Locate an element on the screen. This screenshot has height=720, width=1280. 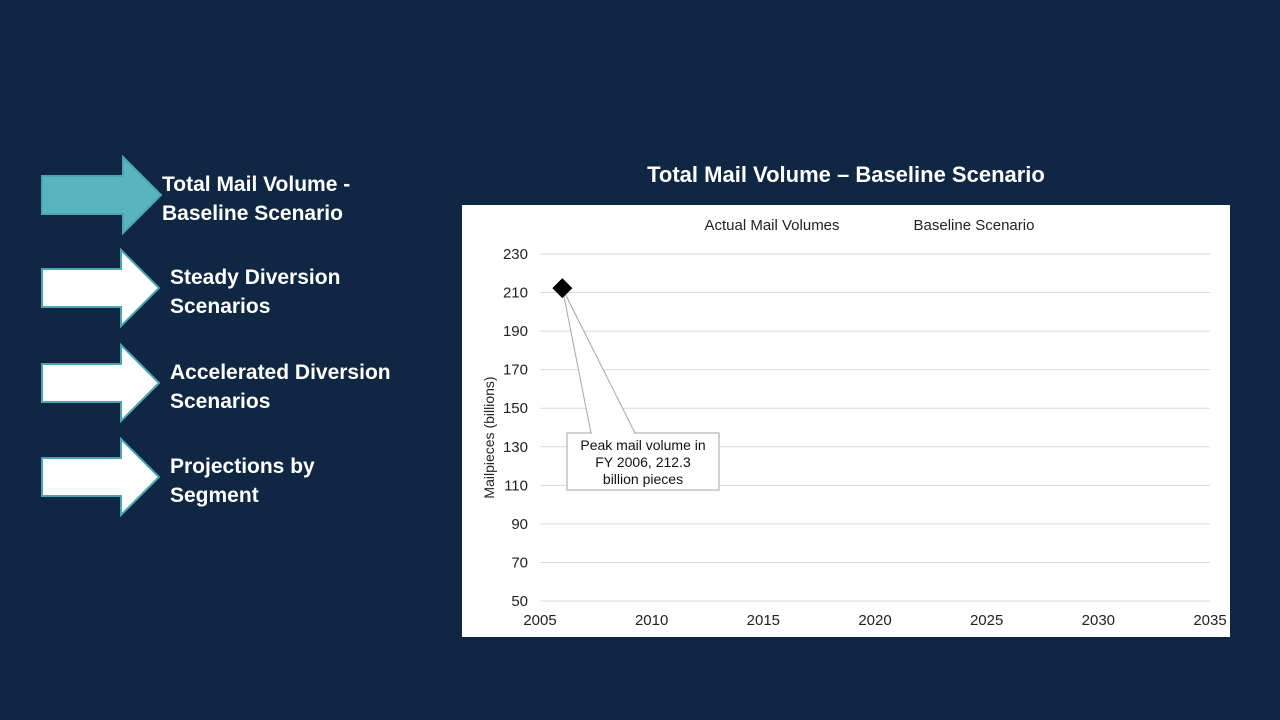
nav-item-projections-by-segment: Projections by Segment is located at coordinates (250, 478).